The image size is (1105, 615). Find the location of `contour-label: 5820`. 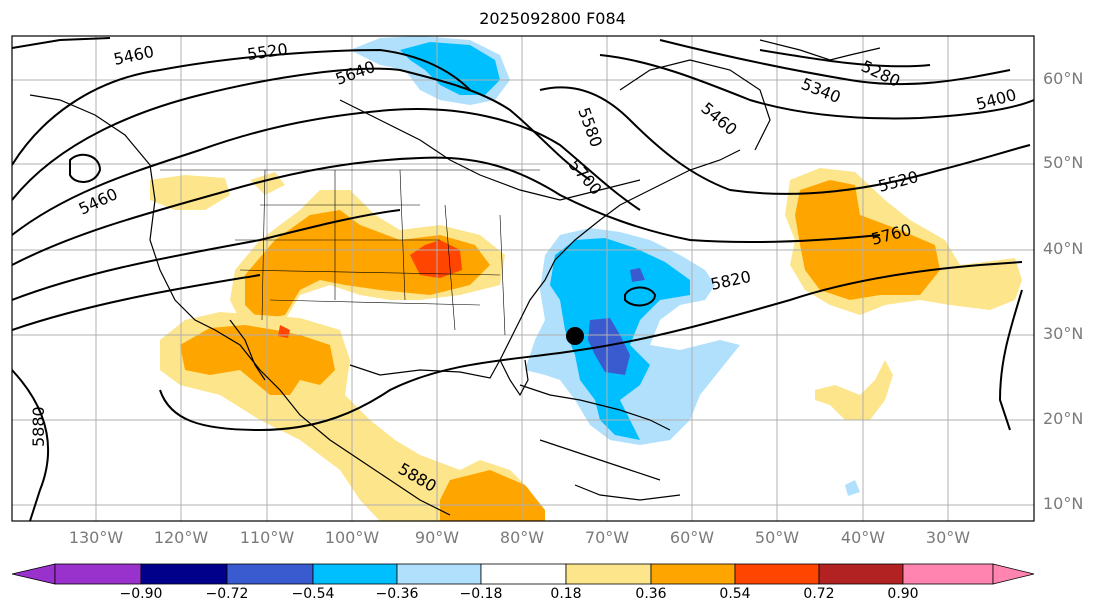

contour-label: 5820 is located at coordinates (731, 280).